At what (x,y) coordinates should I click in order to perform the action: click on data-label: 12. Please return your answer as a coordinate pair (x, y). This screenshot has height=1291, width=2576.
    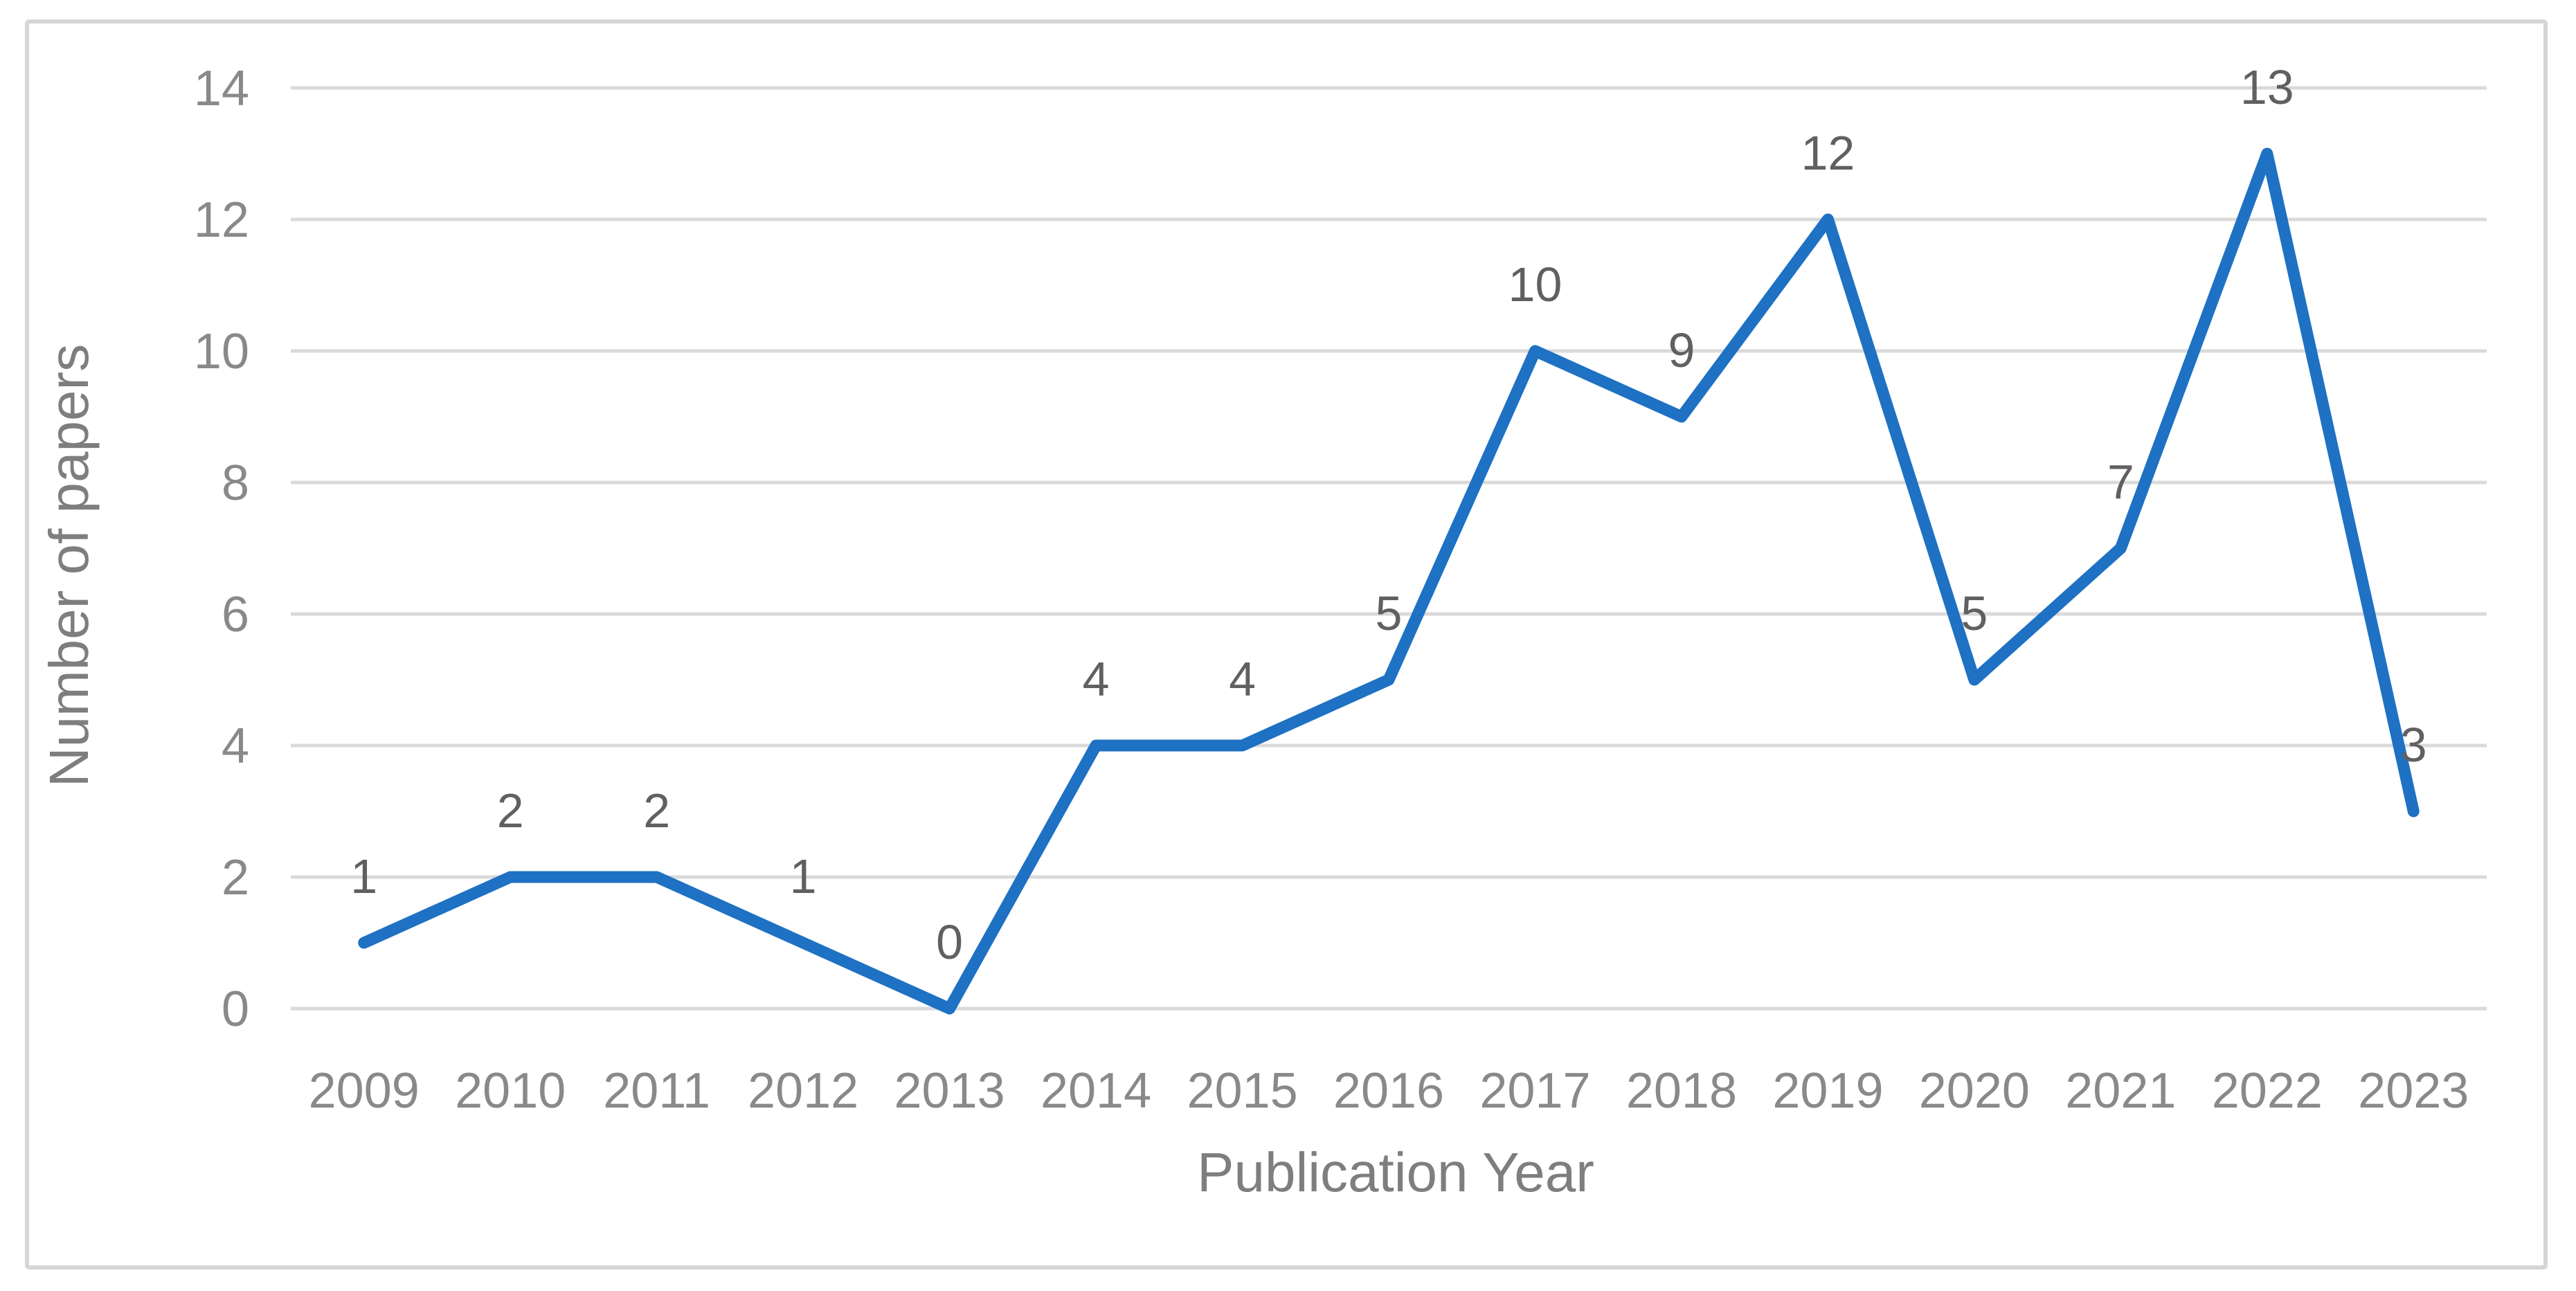
    Looking at the image, I should click on (1828, 153).